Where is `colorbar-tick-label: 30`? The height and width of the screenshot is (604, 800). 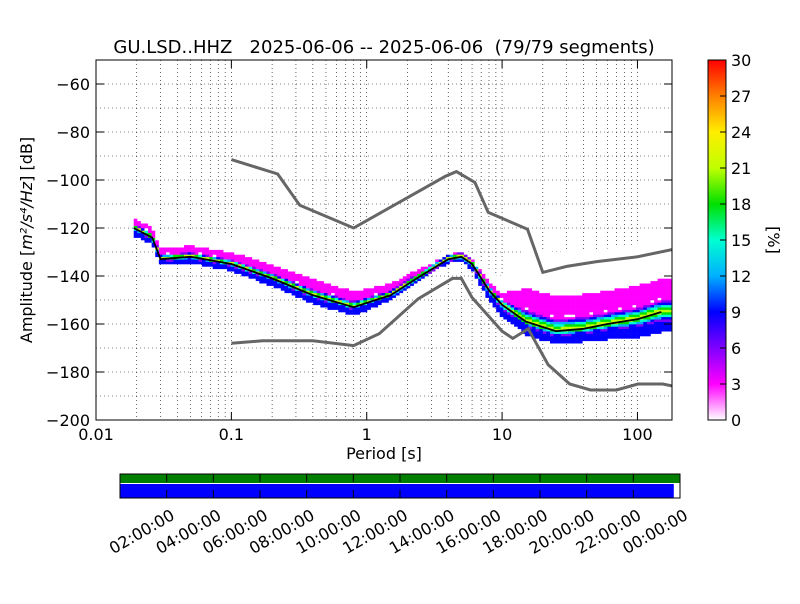
colorbar-tick-label: 30 is located at coordinates (741, 60).